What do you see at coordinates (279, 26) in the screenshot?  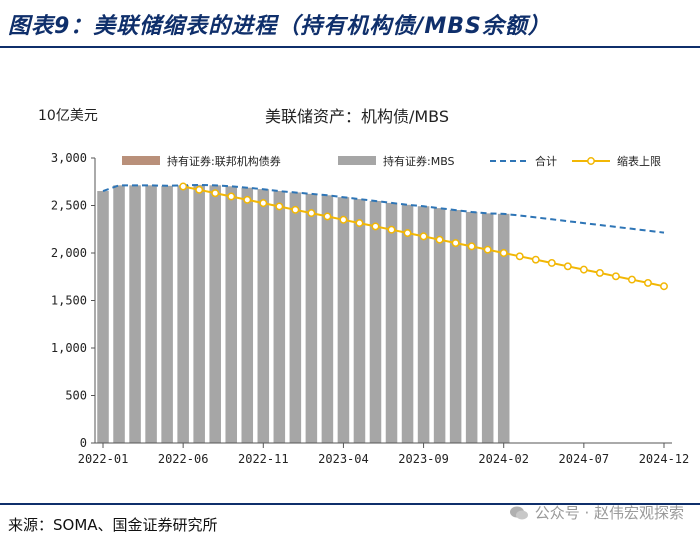 I see `figure-title: 图表9：美联储缩表的进程（持有机构债/MBS余额）` at bounding box center [279, 26].